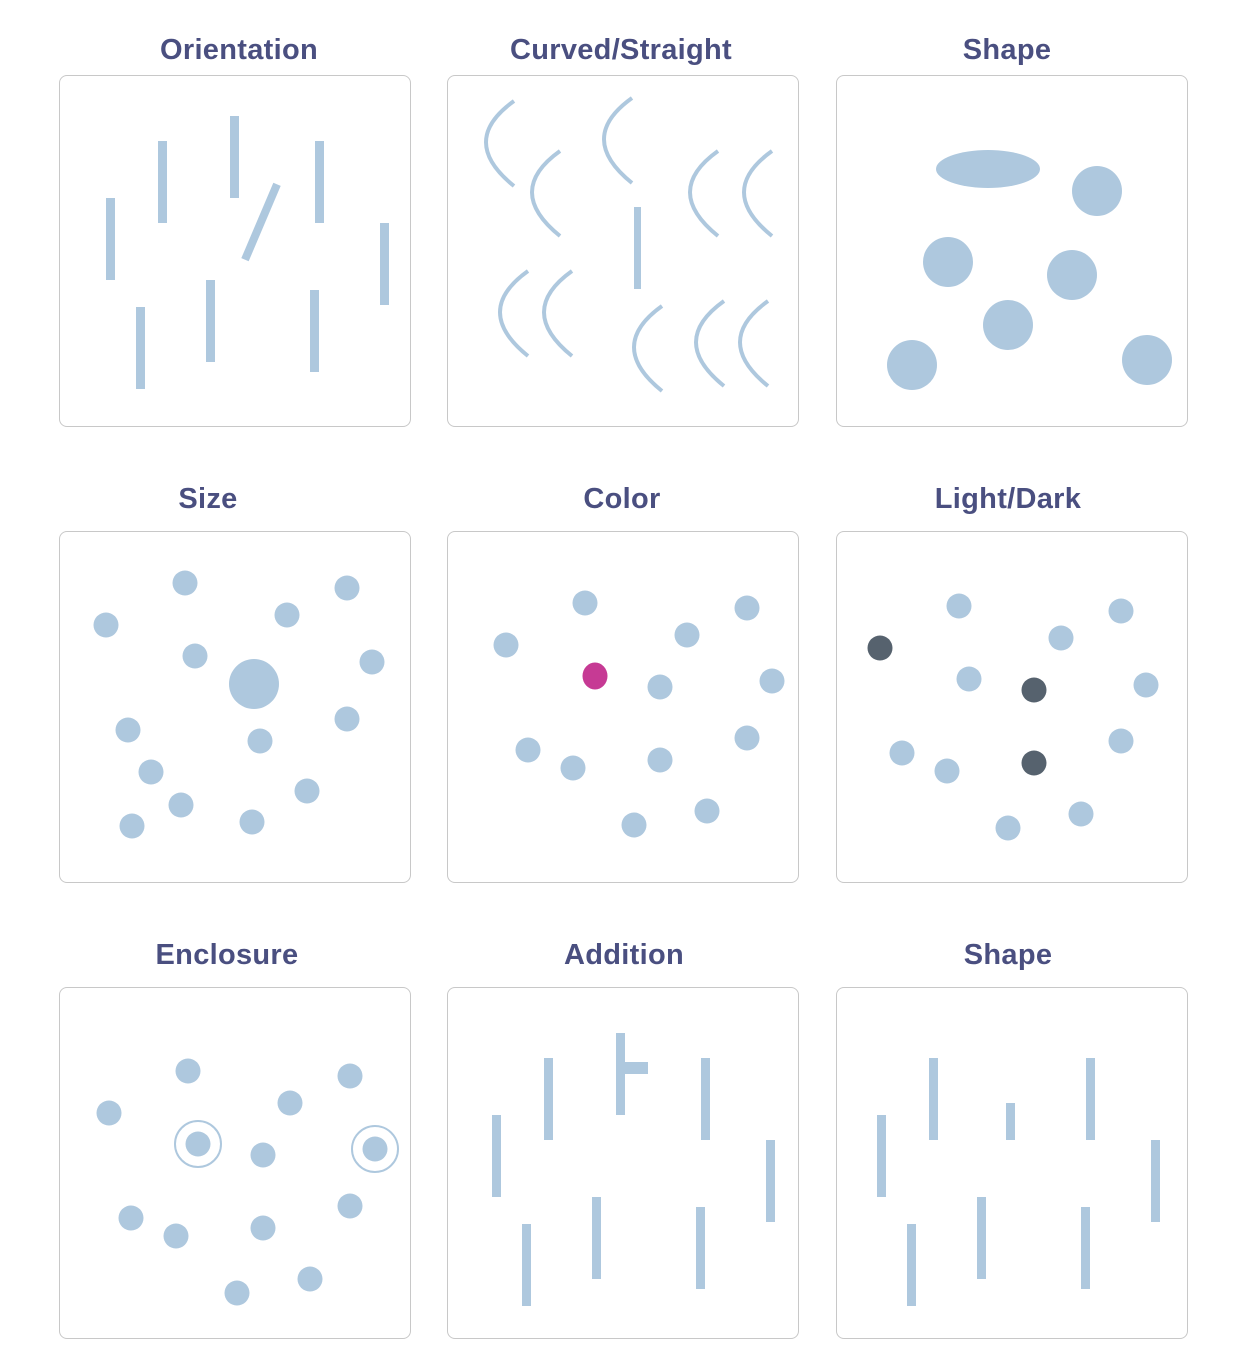  Describe the element at coordinates (261, 222) in the screenshot. I see `bar-tilted` at that location.